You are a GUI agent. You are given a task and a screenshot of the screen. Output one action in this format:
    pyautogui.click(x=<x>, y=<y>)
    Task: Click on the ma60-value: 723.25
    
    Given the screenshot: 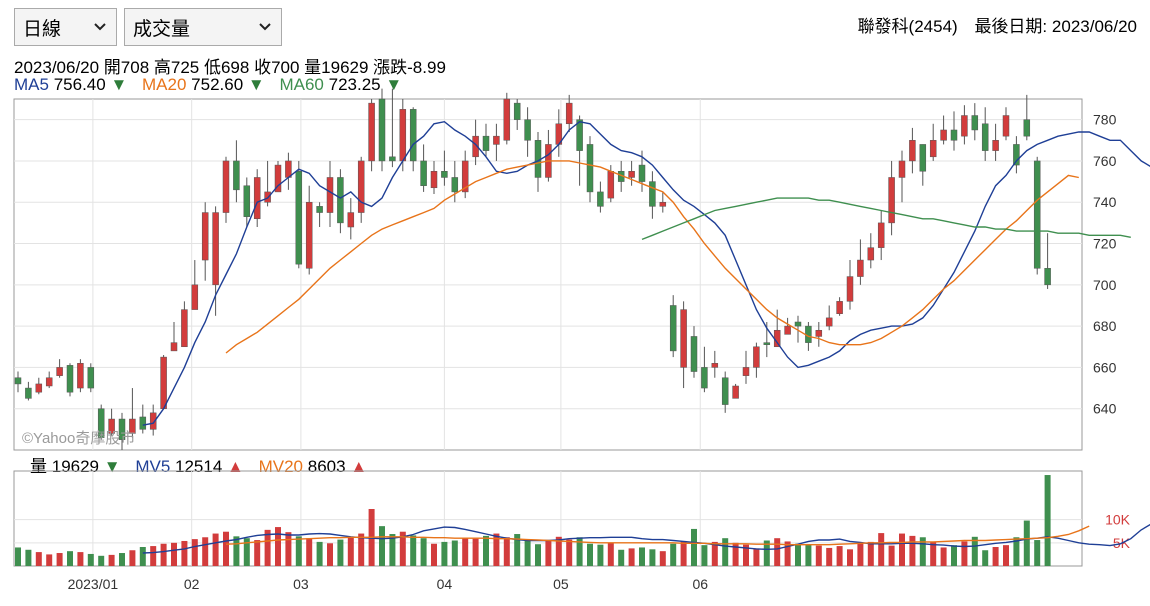 What is the action you would take?
    pyautogui.click(x=354, y=84)
    